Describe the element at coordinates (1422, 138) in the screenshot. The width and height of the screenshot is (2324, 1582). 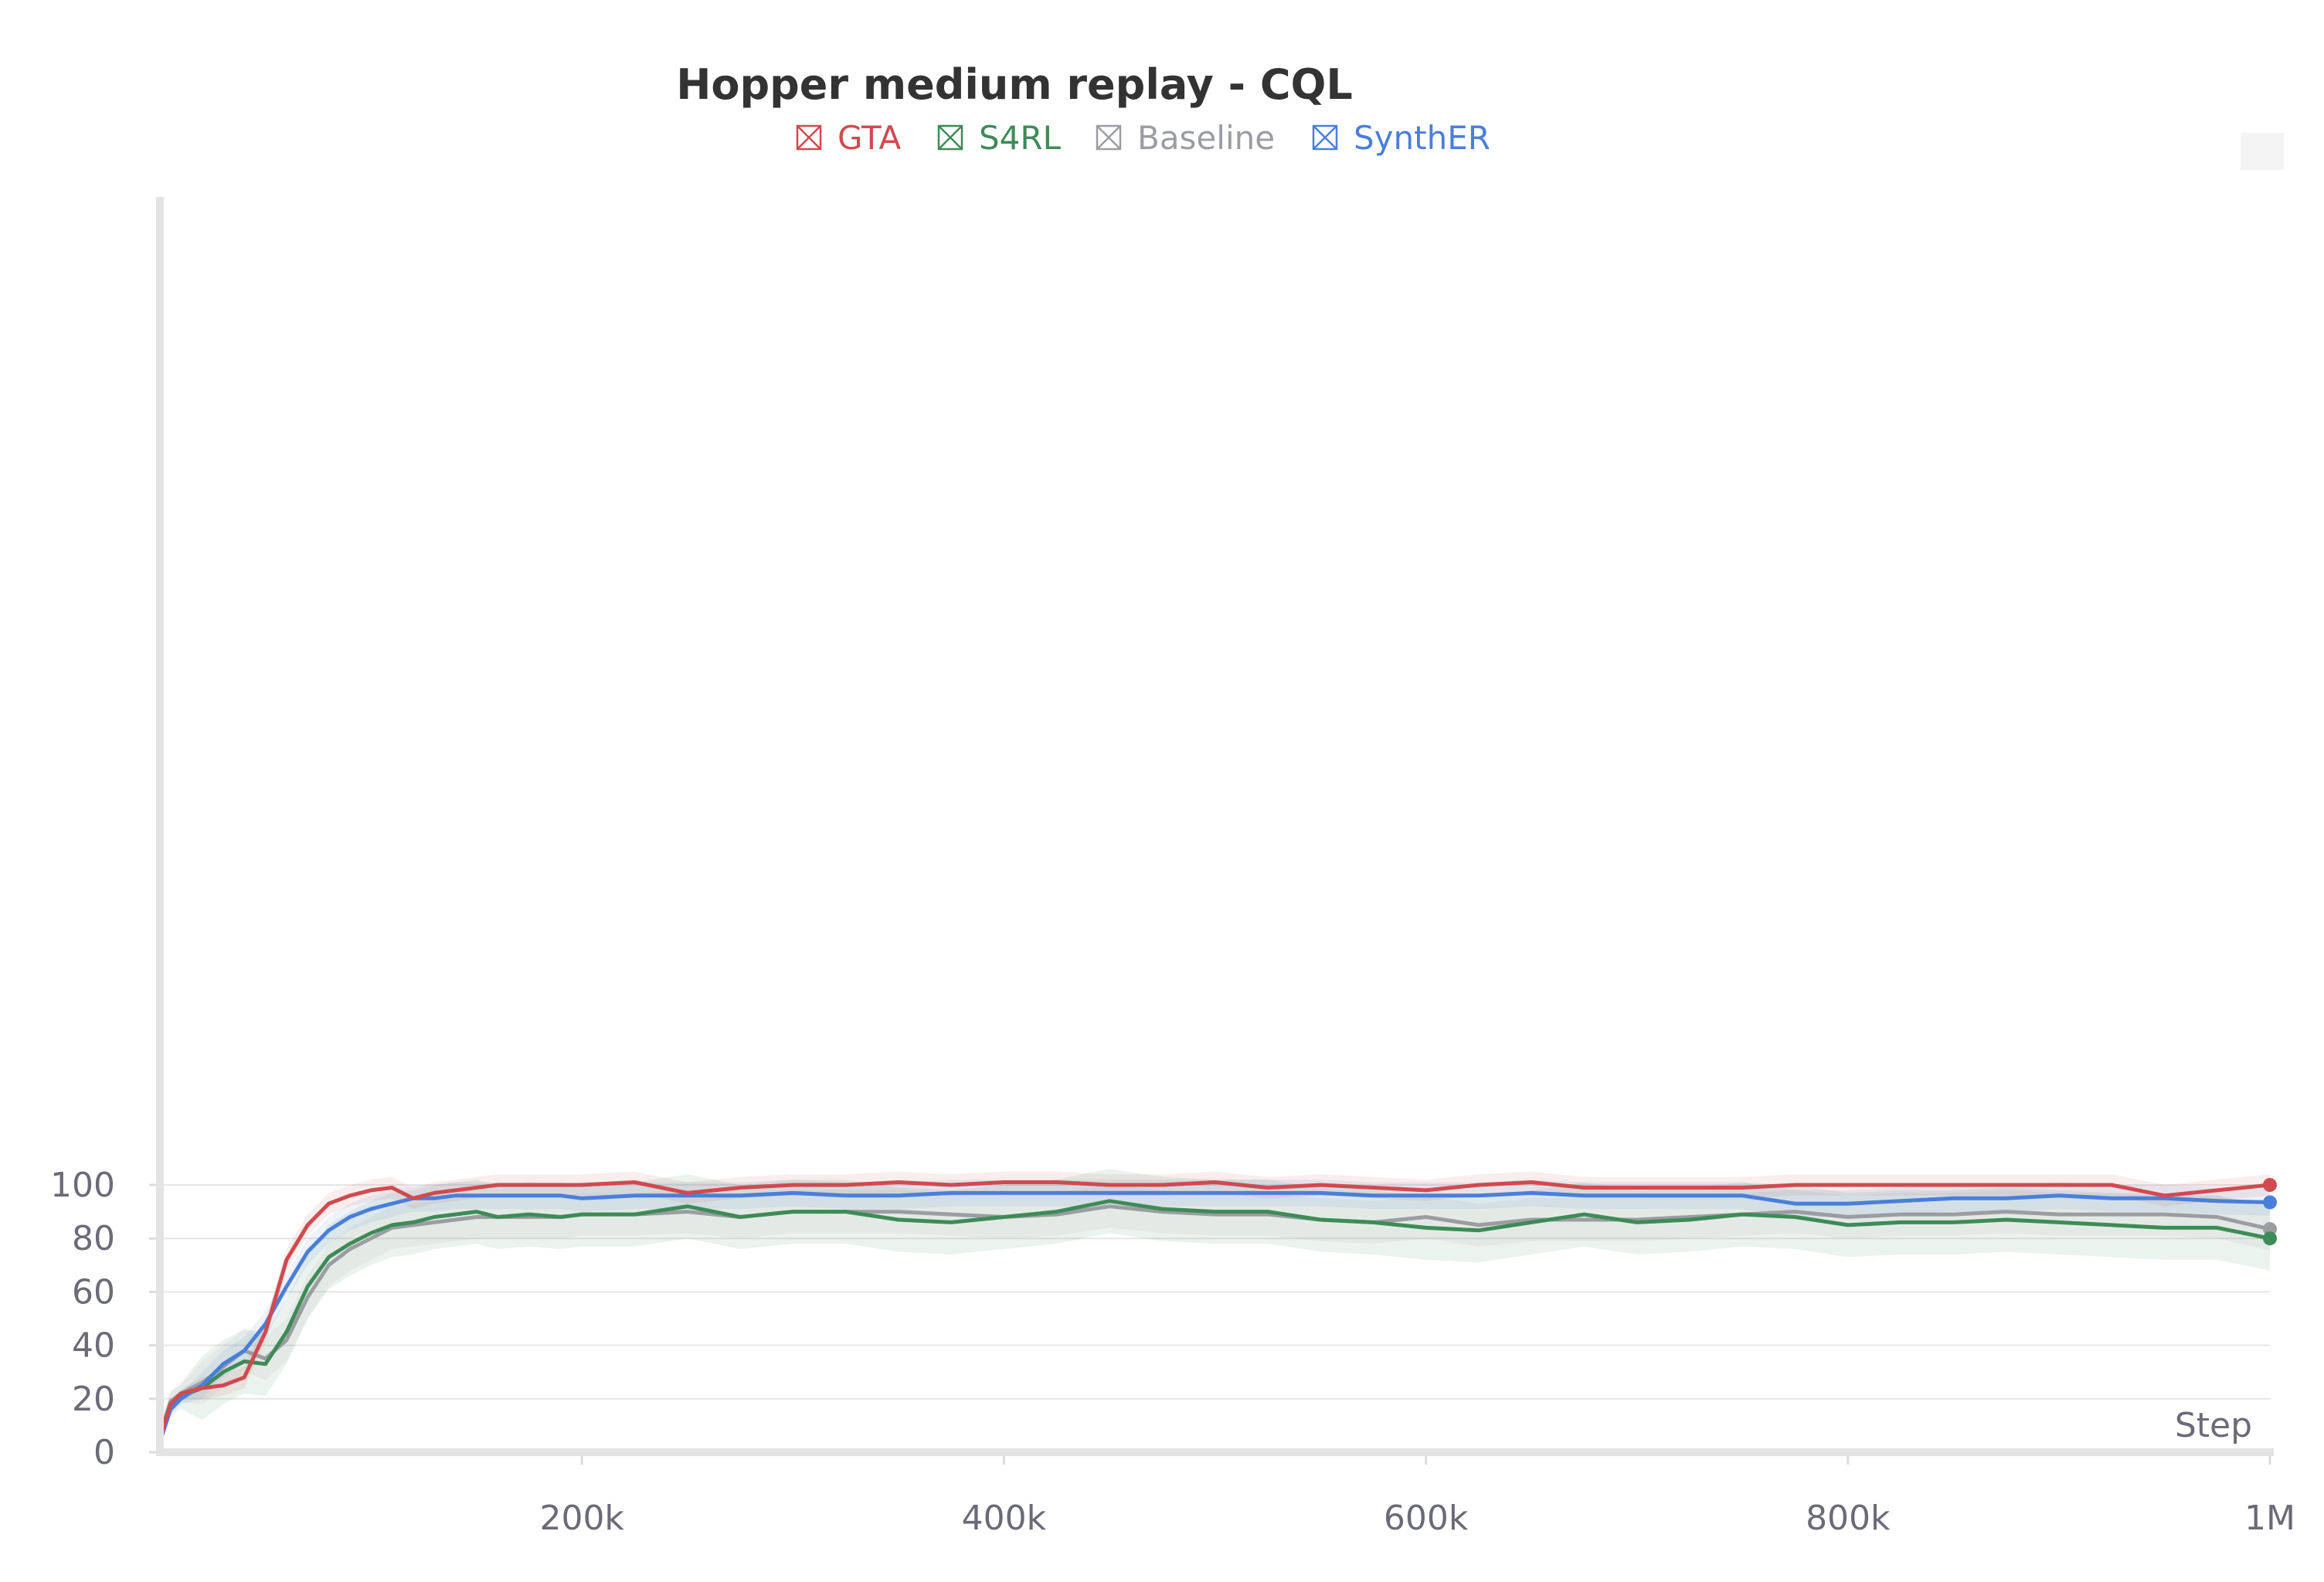
I see `legend-label: SynthER` at that location.